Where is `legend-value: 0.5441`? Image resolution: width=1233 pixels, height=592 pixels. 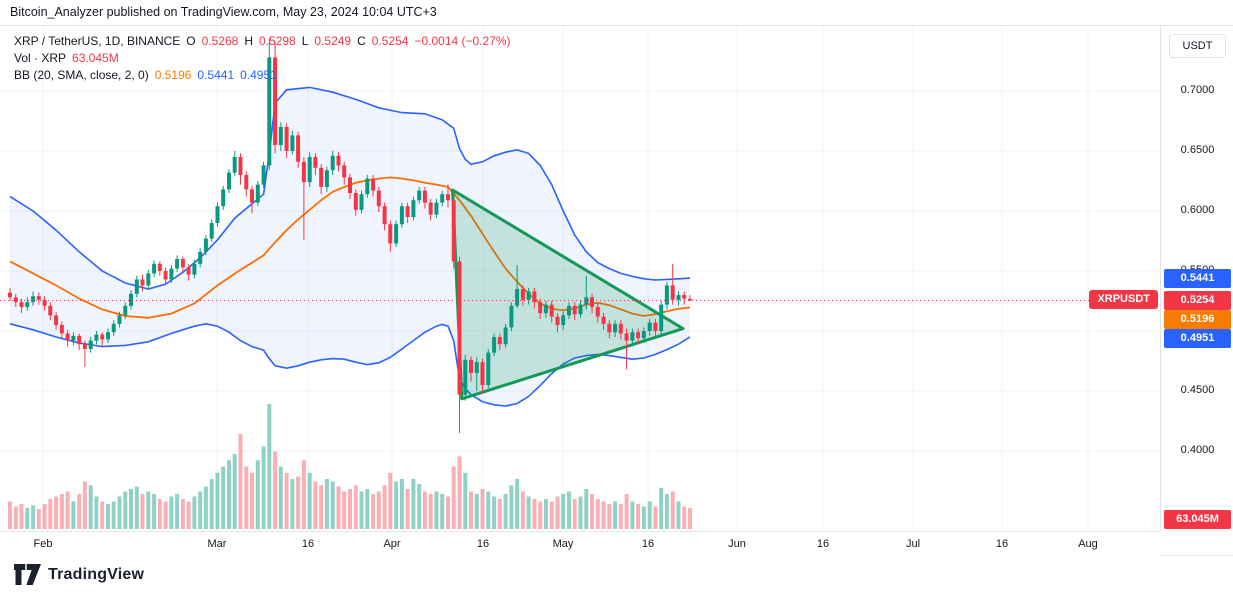
legend-value: 0.5441 is located at coordinates (216, 75).